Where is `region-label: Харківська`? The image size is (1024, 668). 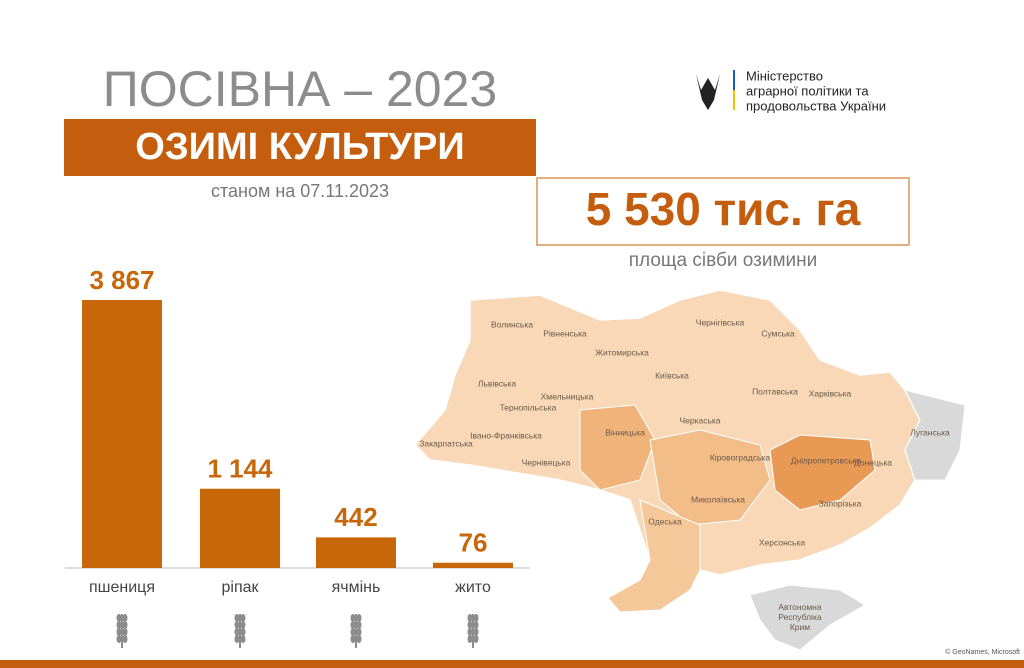
region-label: Харківська is located at coordinates (830, 393).